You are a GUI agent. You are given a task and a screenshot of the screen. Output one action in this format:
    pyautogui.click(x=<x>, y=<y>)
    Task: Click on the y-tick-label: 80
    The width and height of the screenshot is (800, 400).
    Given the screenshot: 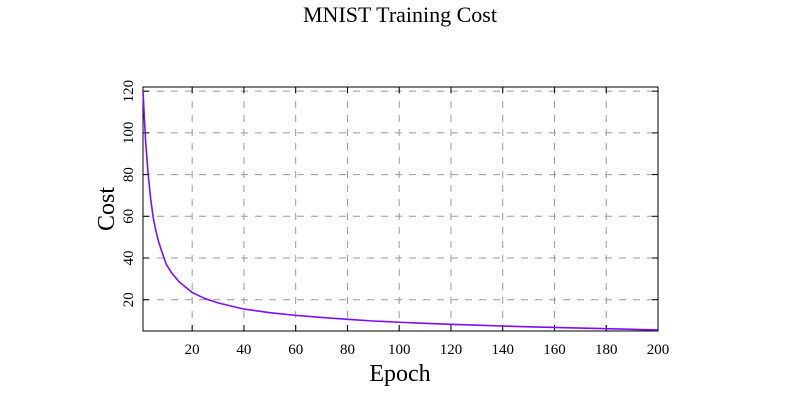 What is the action you would take?
    pyautogui.click(x=129, y=174)
    